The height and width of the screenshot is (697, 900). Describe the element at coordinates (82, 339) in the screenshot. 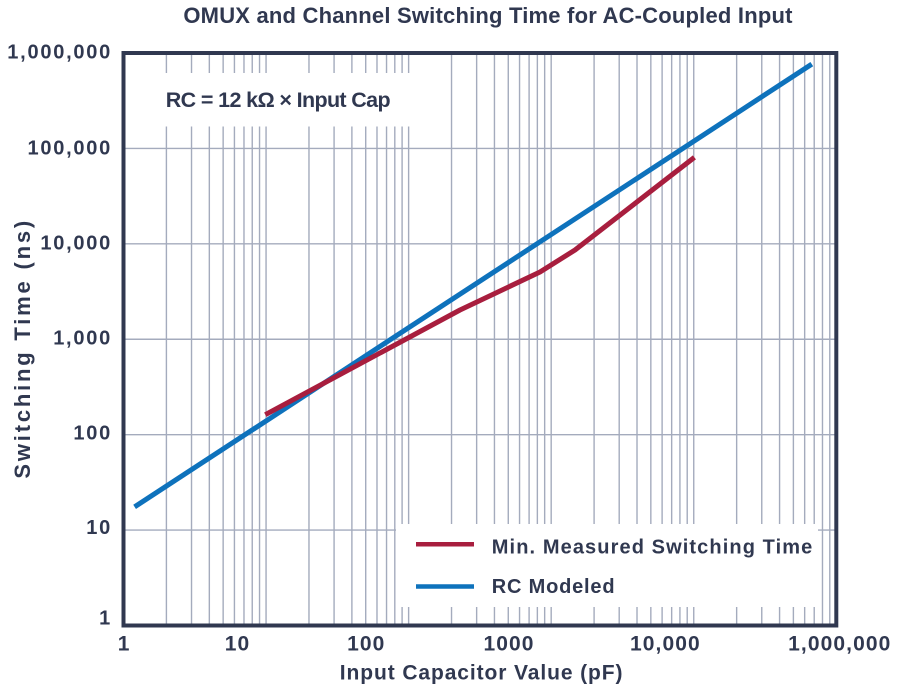

I see `svg-text: 1,000` at that location.